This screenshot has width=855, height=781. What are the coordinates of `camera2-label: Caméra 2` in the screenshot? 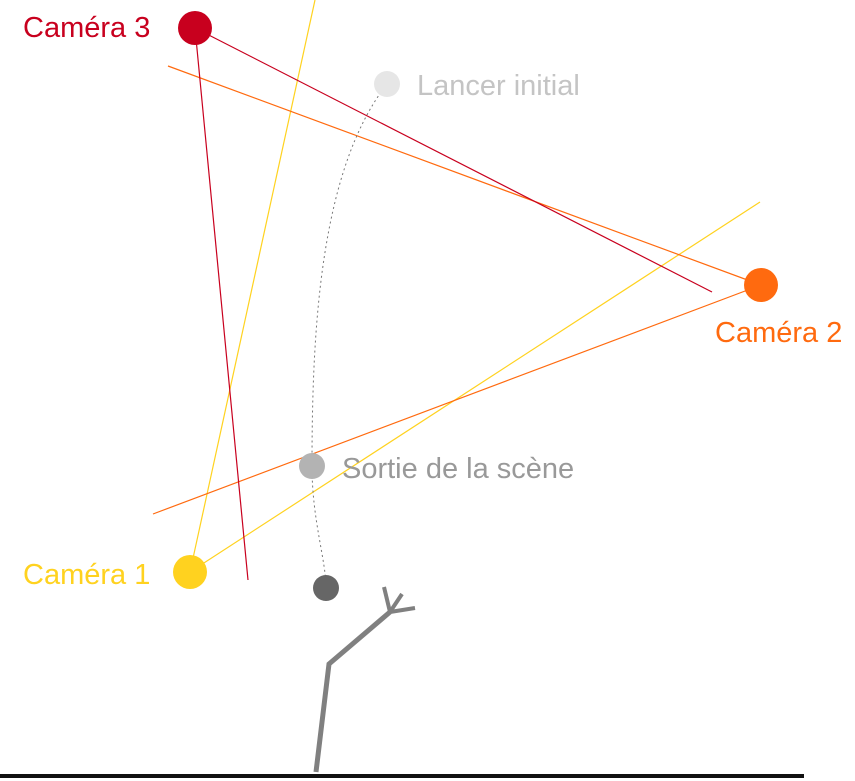 It's located at (778, 333).